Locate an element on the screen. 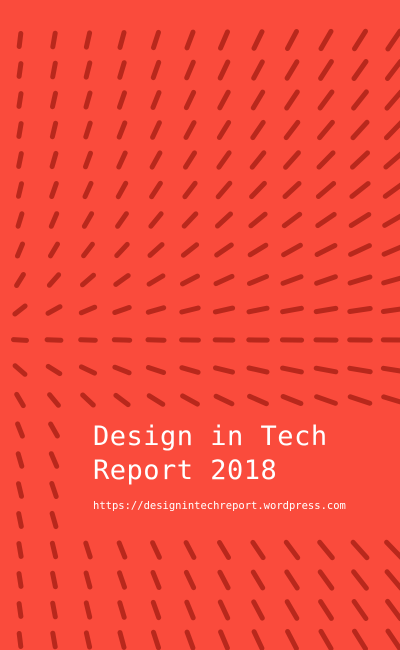  report-title-line-2: Report 2018 is located at coordinates (185, 470).